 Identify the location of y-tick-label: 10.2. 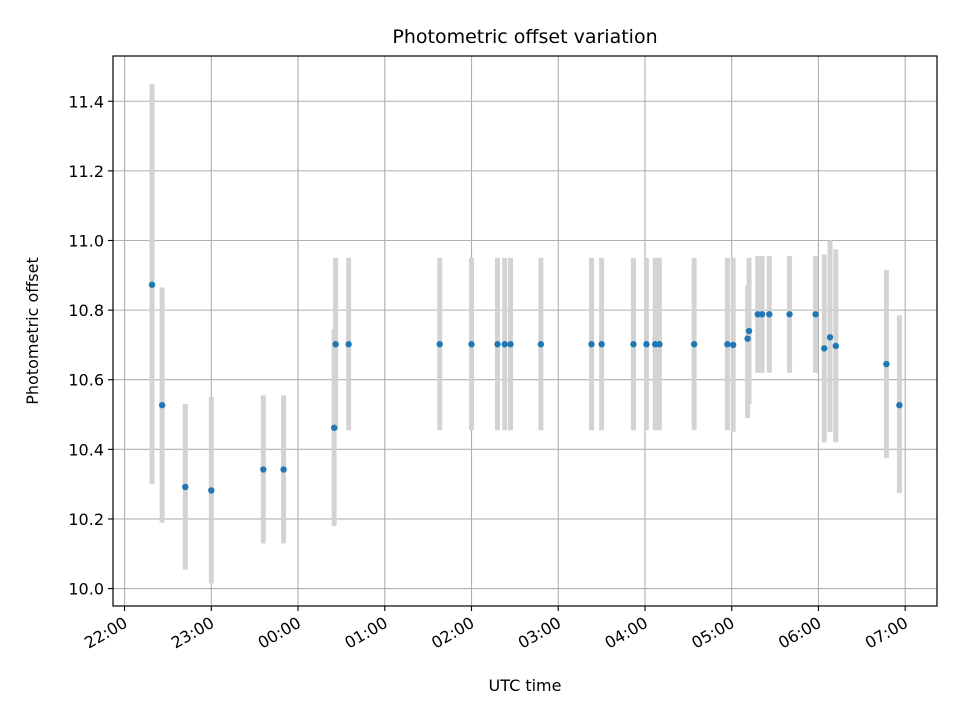
(86, 519).